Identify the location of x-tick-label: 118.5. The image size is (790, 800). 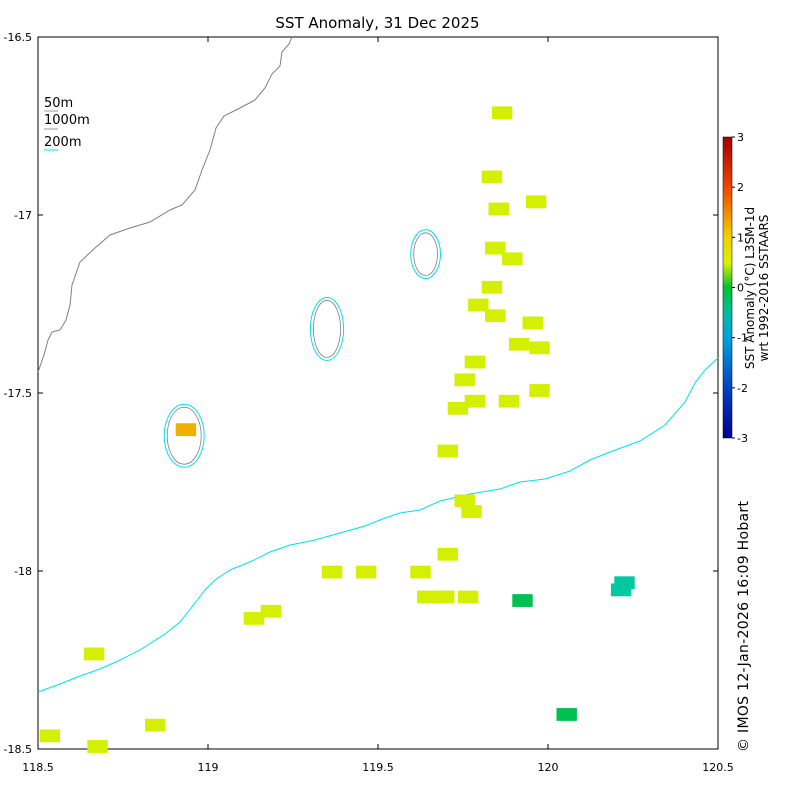
(38, 767).